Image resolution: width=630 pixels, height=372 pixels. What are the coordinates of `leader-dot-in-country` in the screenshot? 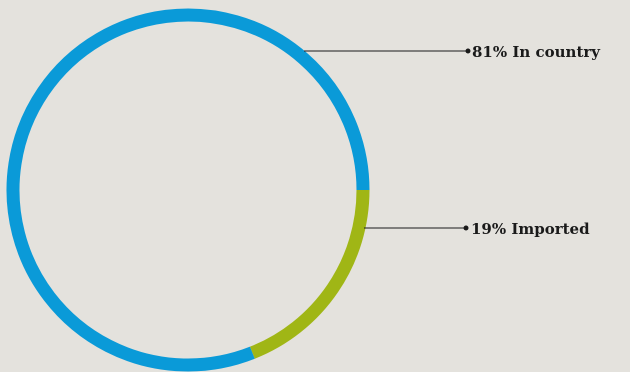 It's located at (468, 51).